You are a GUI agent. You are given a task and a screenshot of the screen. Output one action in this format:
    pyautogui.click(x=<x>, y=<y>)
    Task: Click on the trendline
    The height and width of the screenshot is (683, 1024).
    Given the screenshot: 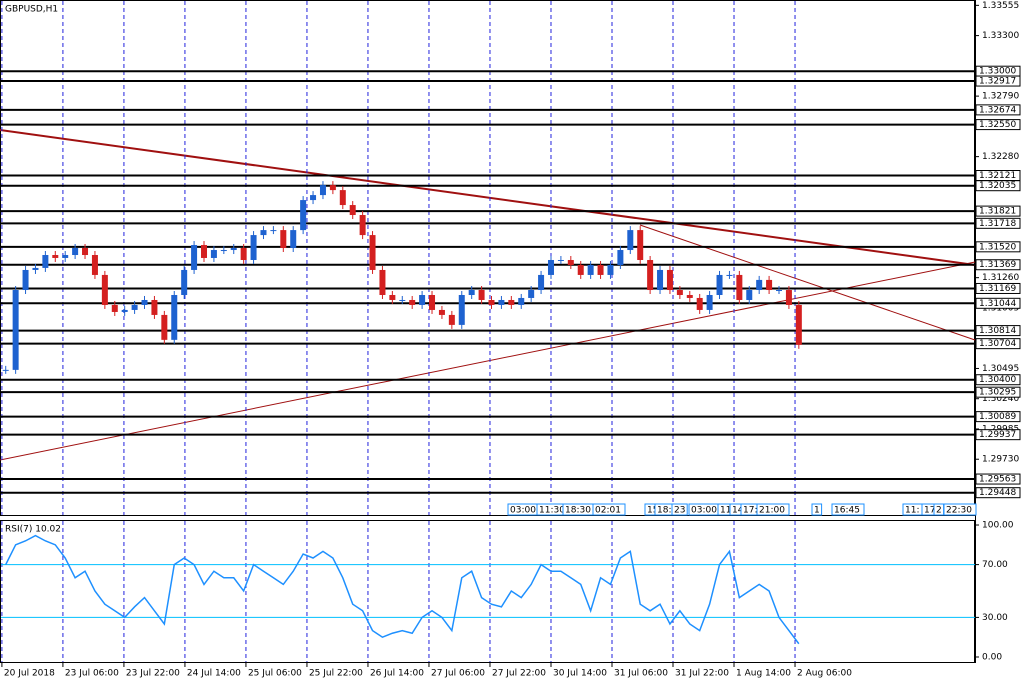 What is the action you would take?
    pyautogui.click(x=807, y=282)
    